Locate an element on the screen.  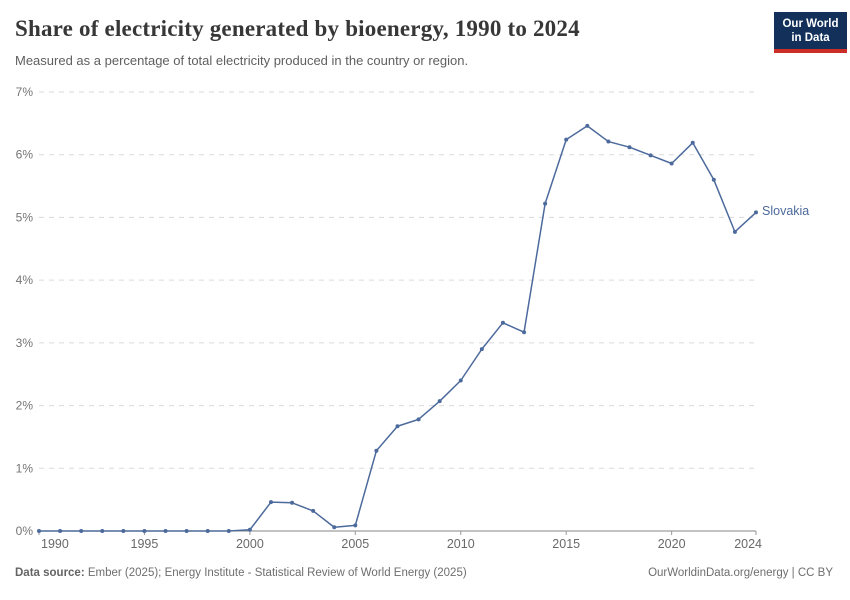
owid-logo: Our World in Data is located at coordinates (810, 33).